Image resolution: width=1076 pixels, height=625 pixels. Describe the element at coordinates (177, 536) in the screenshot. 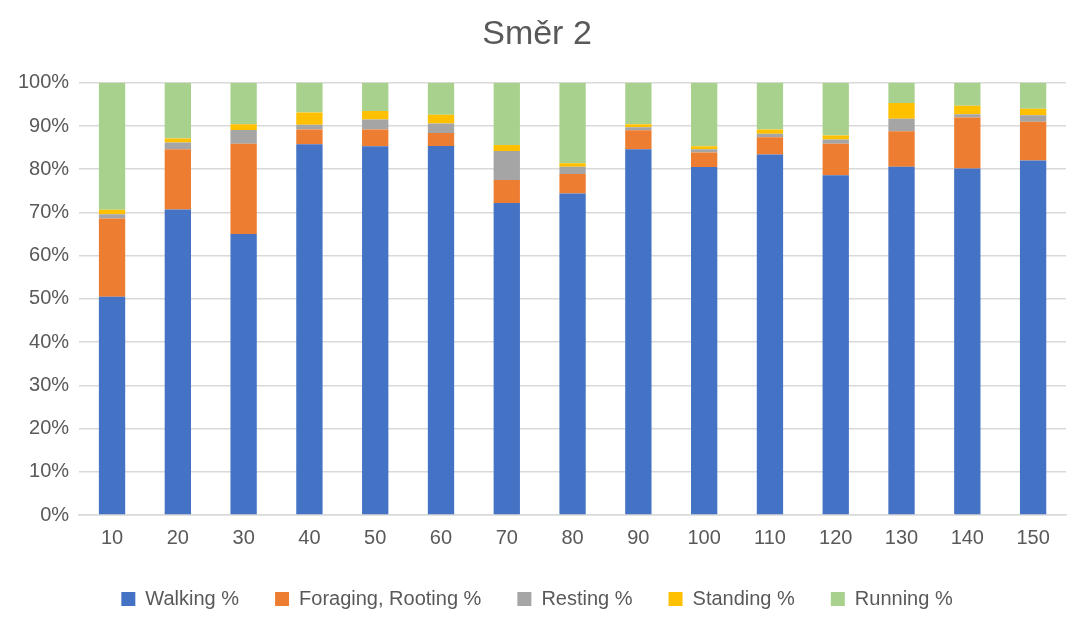

I see `x-tick-label: 20` at that location.